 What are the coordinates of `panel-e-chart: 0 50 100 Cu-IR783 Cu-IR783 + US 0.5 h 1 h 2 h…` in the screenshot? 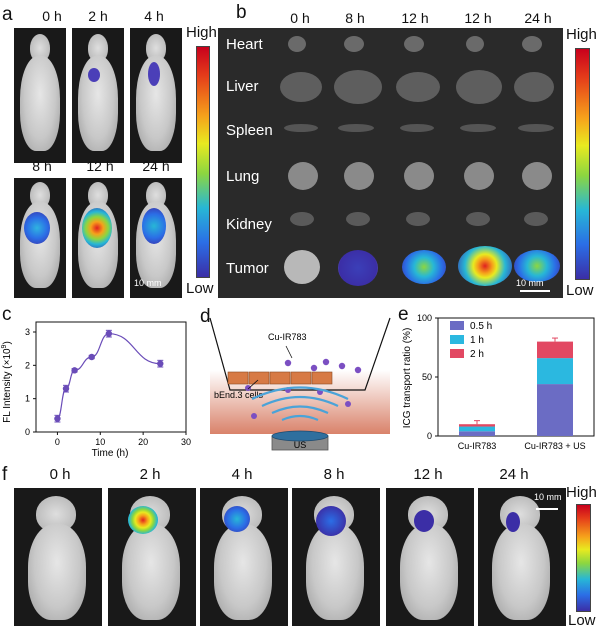 It's located at (498, 382).